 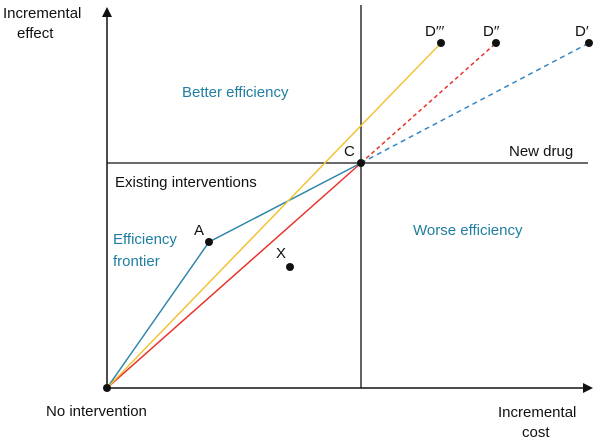 I want to click on point-d1-label: D′, so click(x=582, y=31).